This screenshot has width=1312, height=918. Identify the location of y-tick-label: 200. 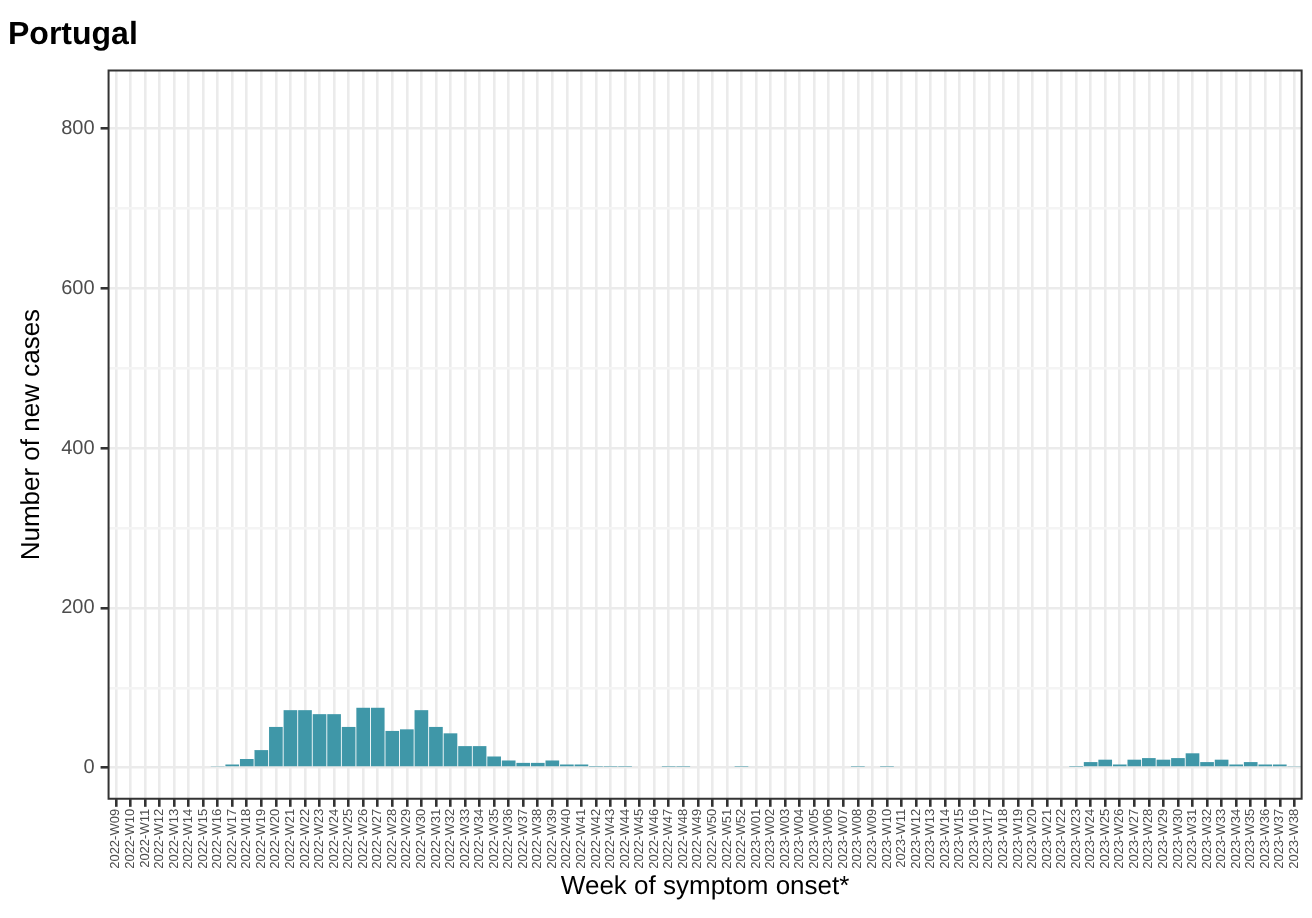
(78, 608).